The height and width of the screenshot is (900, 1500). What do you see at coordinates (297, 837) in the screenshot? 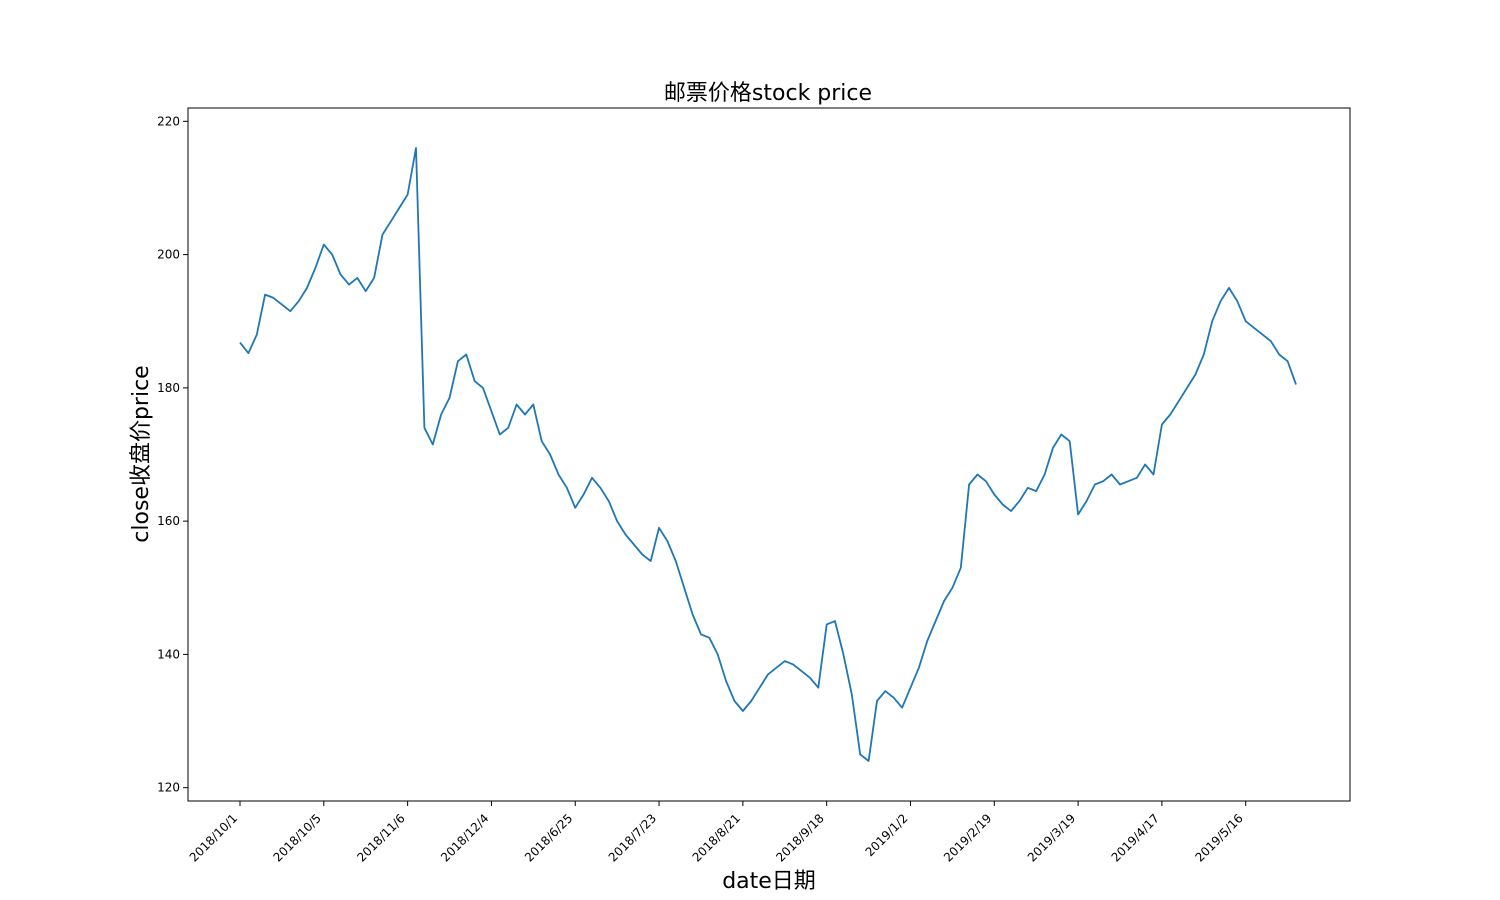
I see `x-tick-label: 2018/10/5` at bounding box center [297, 837].